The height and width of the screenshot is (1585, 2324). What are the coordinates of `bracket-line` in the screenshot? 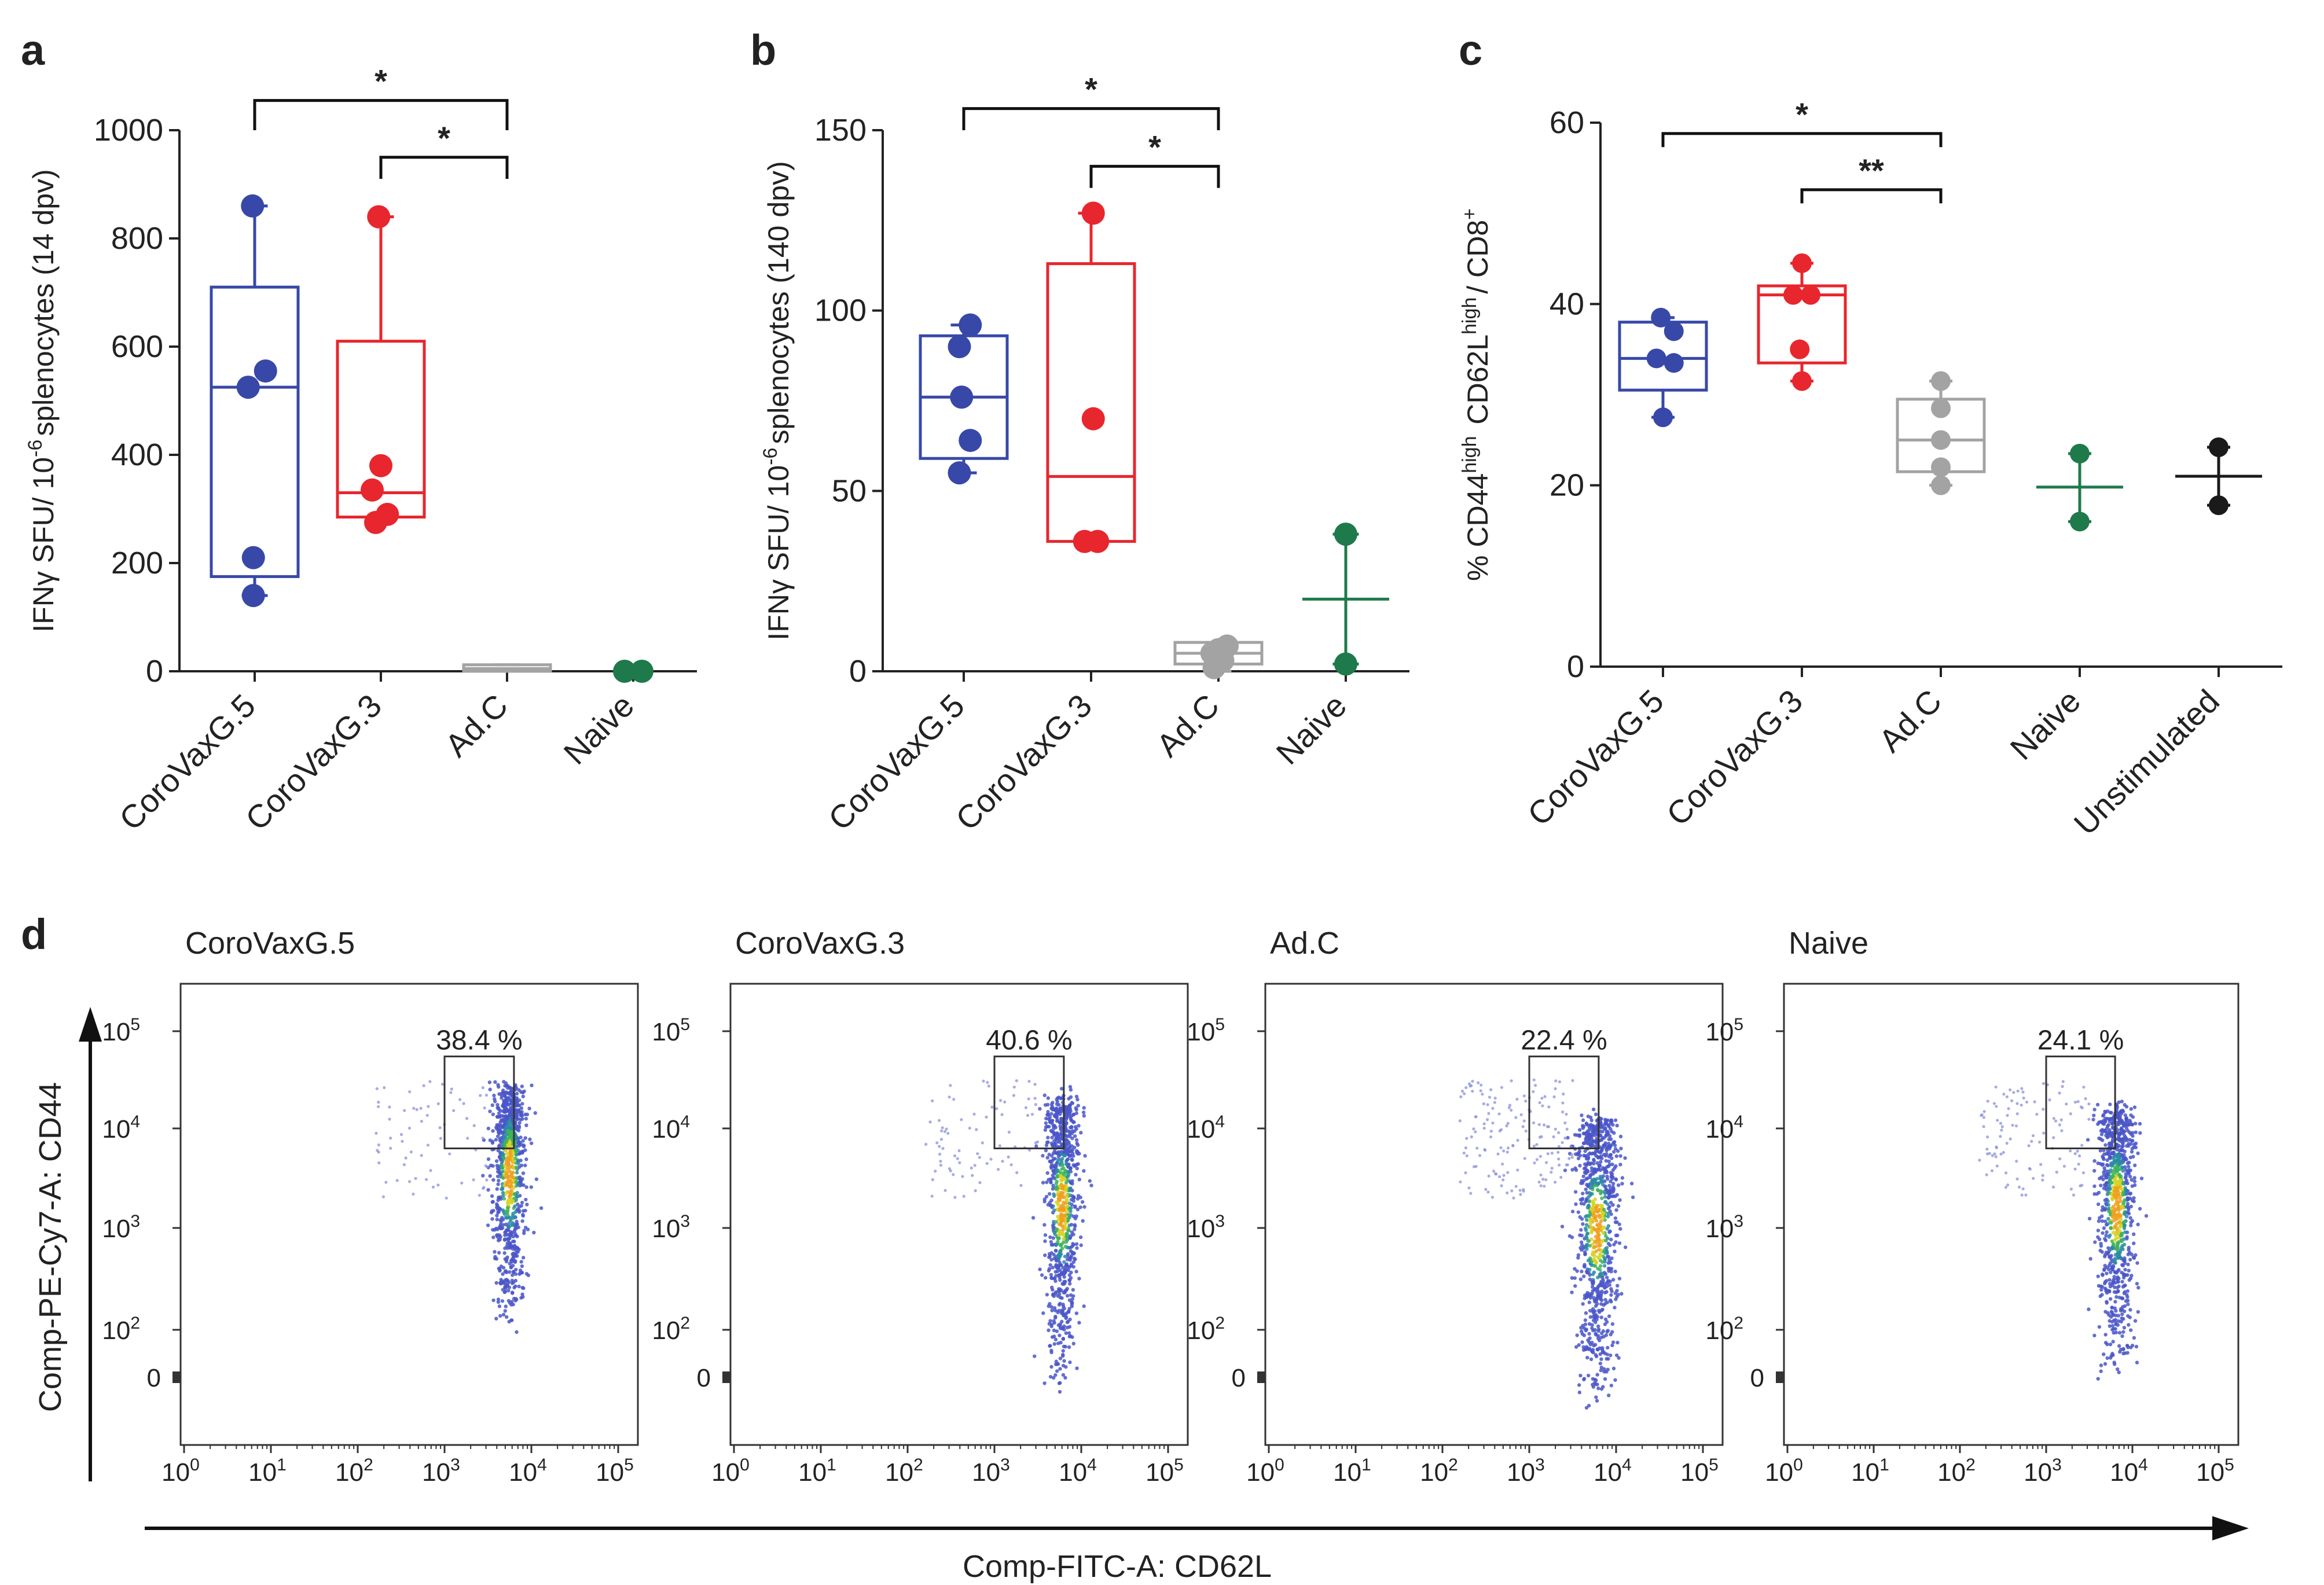 It's located at (1154, 176).